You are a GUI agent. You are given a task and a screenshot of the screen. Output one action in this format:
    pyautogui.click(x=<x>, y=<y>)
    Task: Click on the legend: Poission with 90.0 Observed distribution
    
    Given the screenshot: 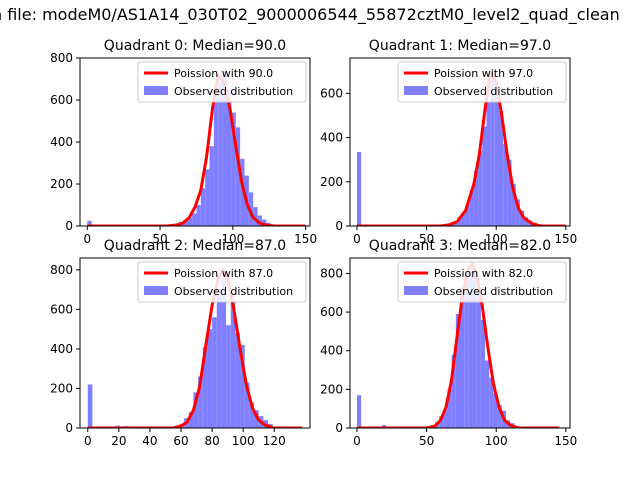 What is the action you would take?
    pyautogui.click(x=222, y=82)
    